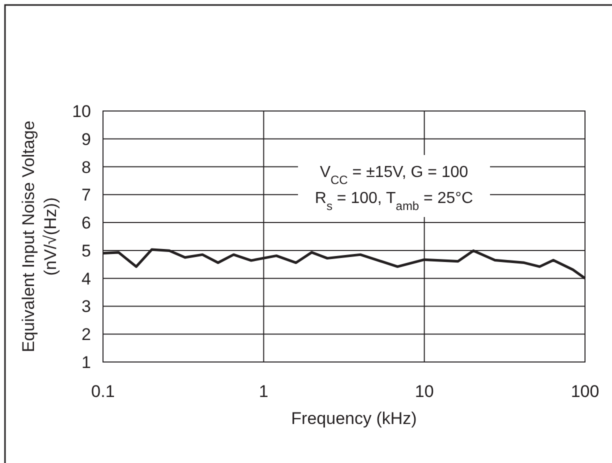 This screenshot has width=612, height=463. What do you see at coordinates (394, 201) in the screenshot?
I see `annotation: R$_{s}$ = 100, T$_{amb}$ = 25°C` at bounding box center [394, 201].